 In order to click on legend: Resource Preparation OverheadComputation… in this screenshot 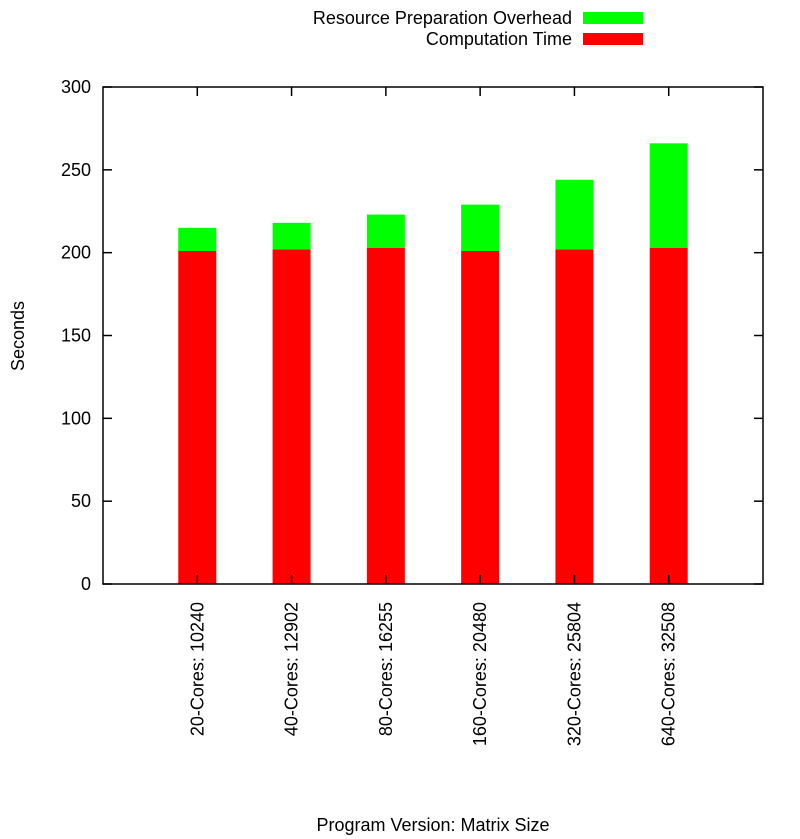, I will do `click(478, 28)`.